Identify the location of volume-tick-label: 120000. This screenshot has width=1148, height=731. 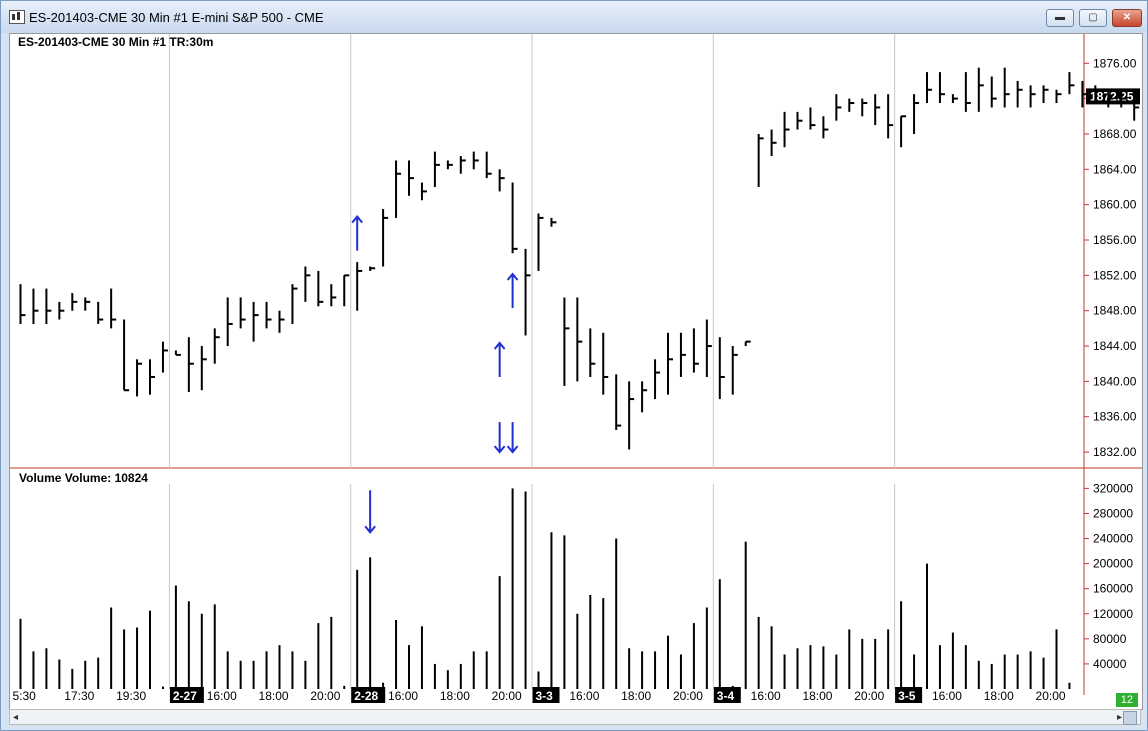
(1113, 614).